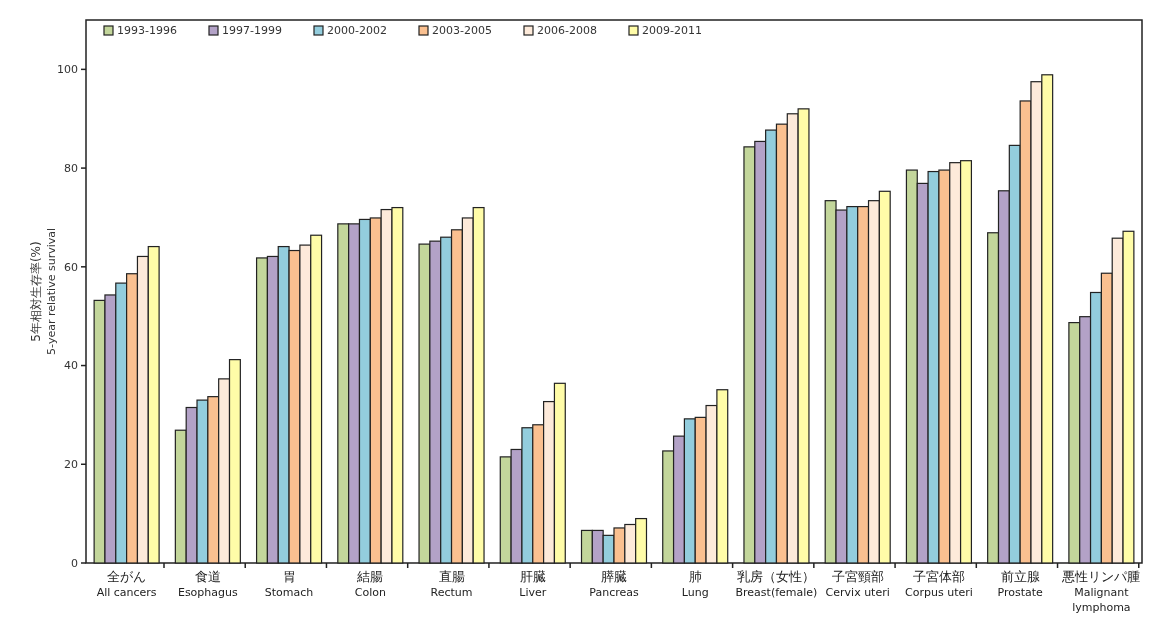 The image size is (1164, 643). Describe the element at coordinates (857, 584) in the screenshot. I see `x-tick-label: 子宮頸部 Cervix uteri` at that location.